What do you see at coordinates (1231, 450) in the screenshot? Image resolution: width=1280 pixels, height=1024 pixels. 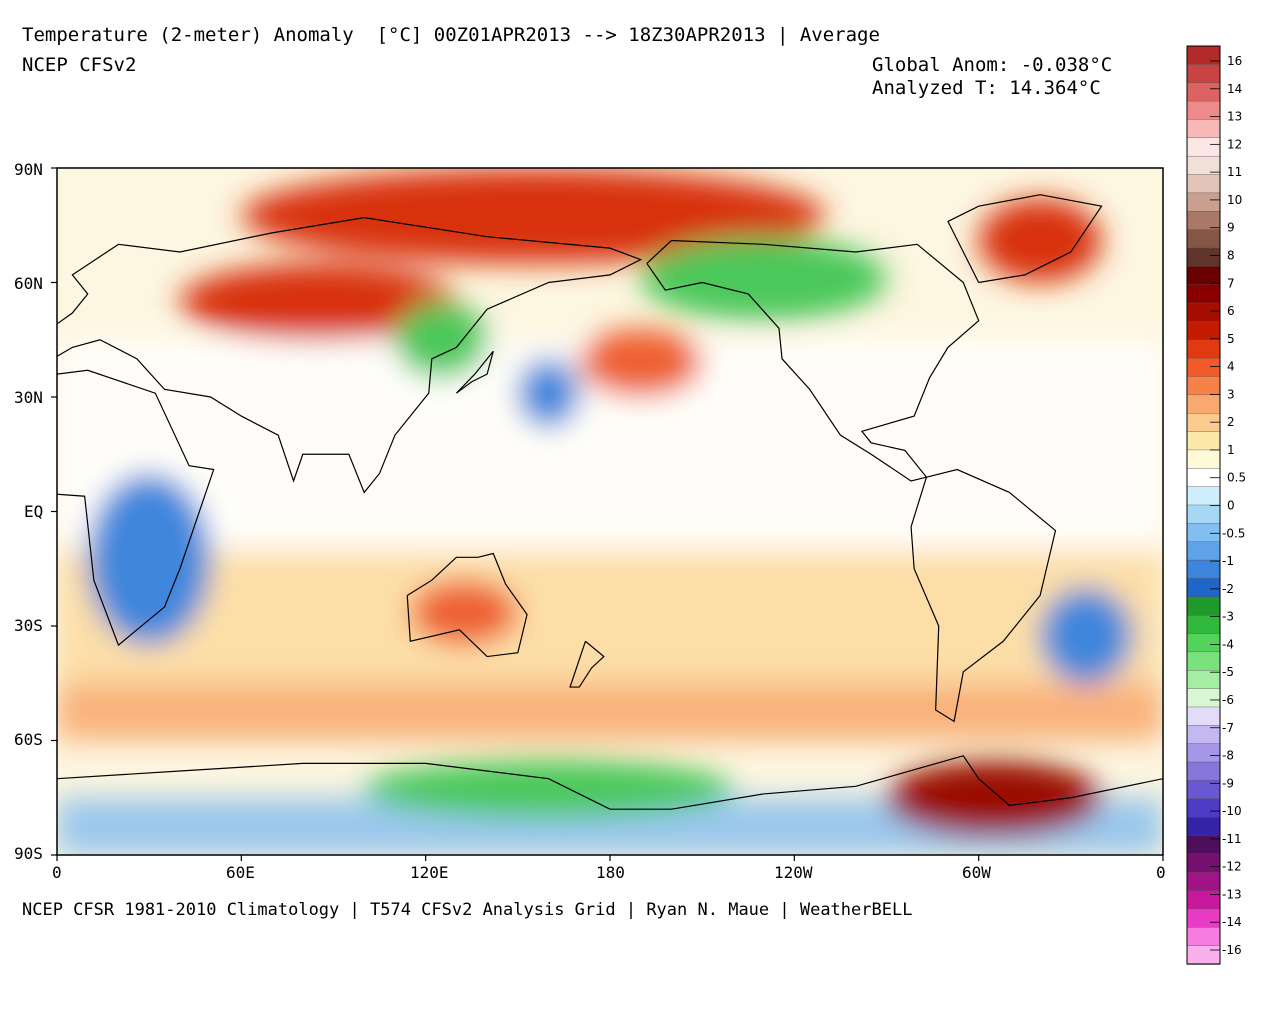 I see `colorbar-label: 1` at bounding box center [1231, 450].